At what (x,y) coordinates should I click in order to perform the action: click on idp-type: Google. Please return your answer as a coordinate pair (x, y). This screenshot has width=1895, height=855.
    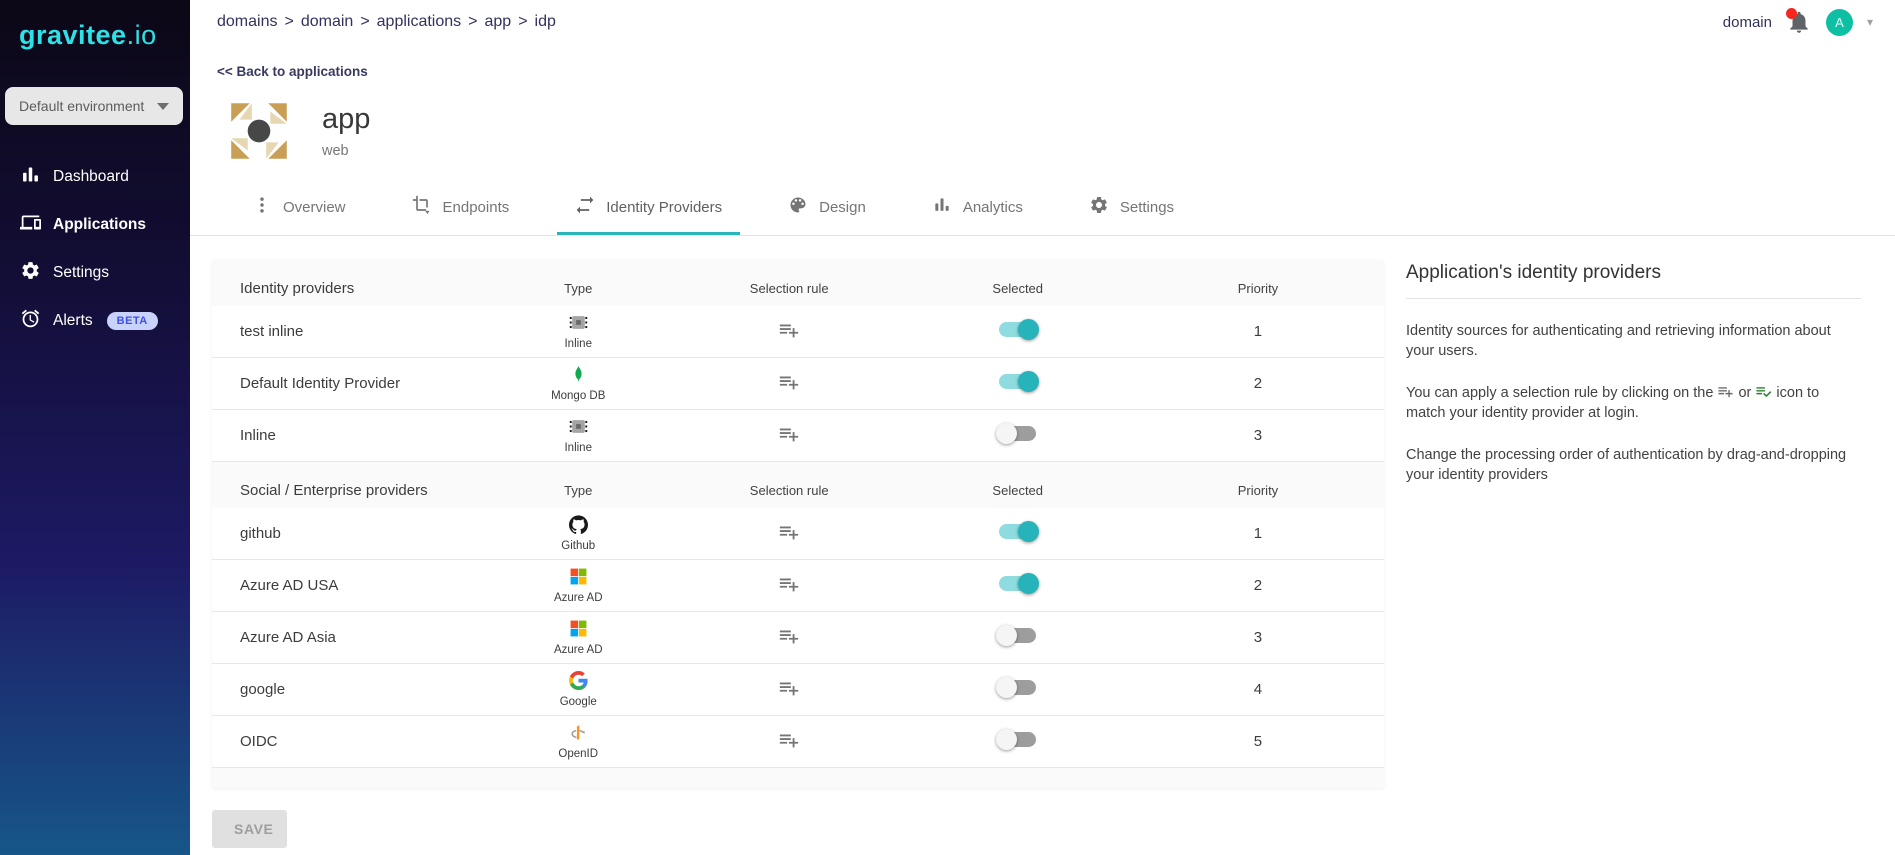
    Looking at the image, I should click on (578, 689).